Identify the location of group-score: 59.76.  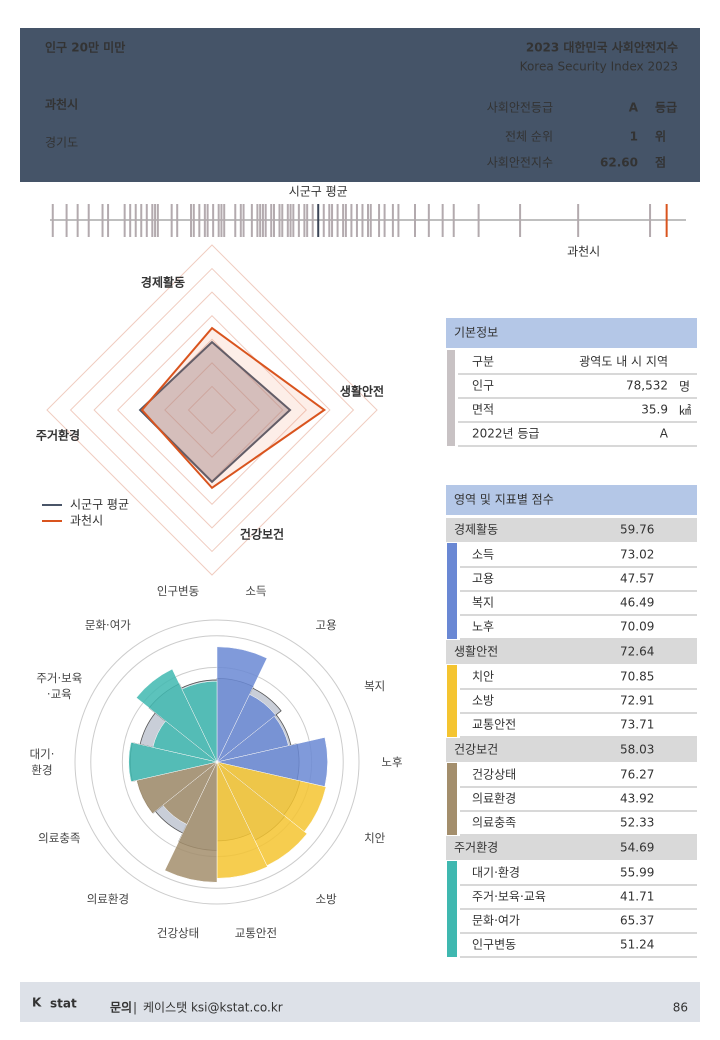
(637, 530).